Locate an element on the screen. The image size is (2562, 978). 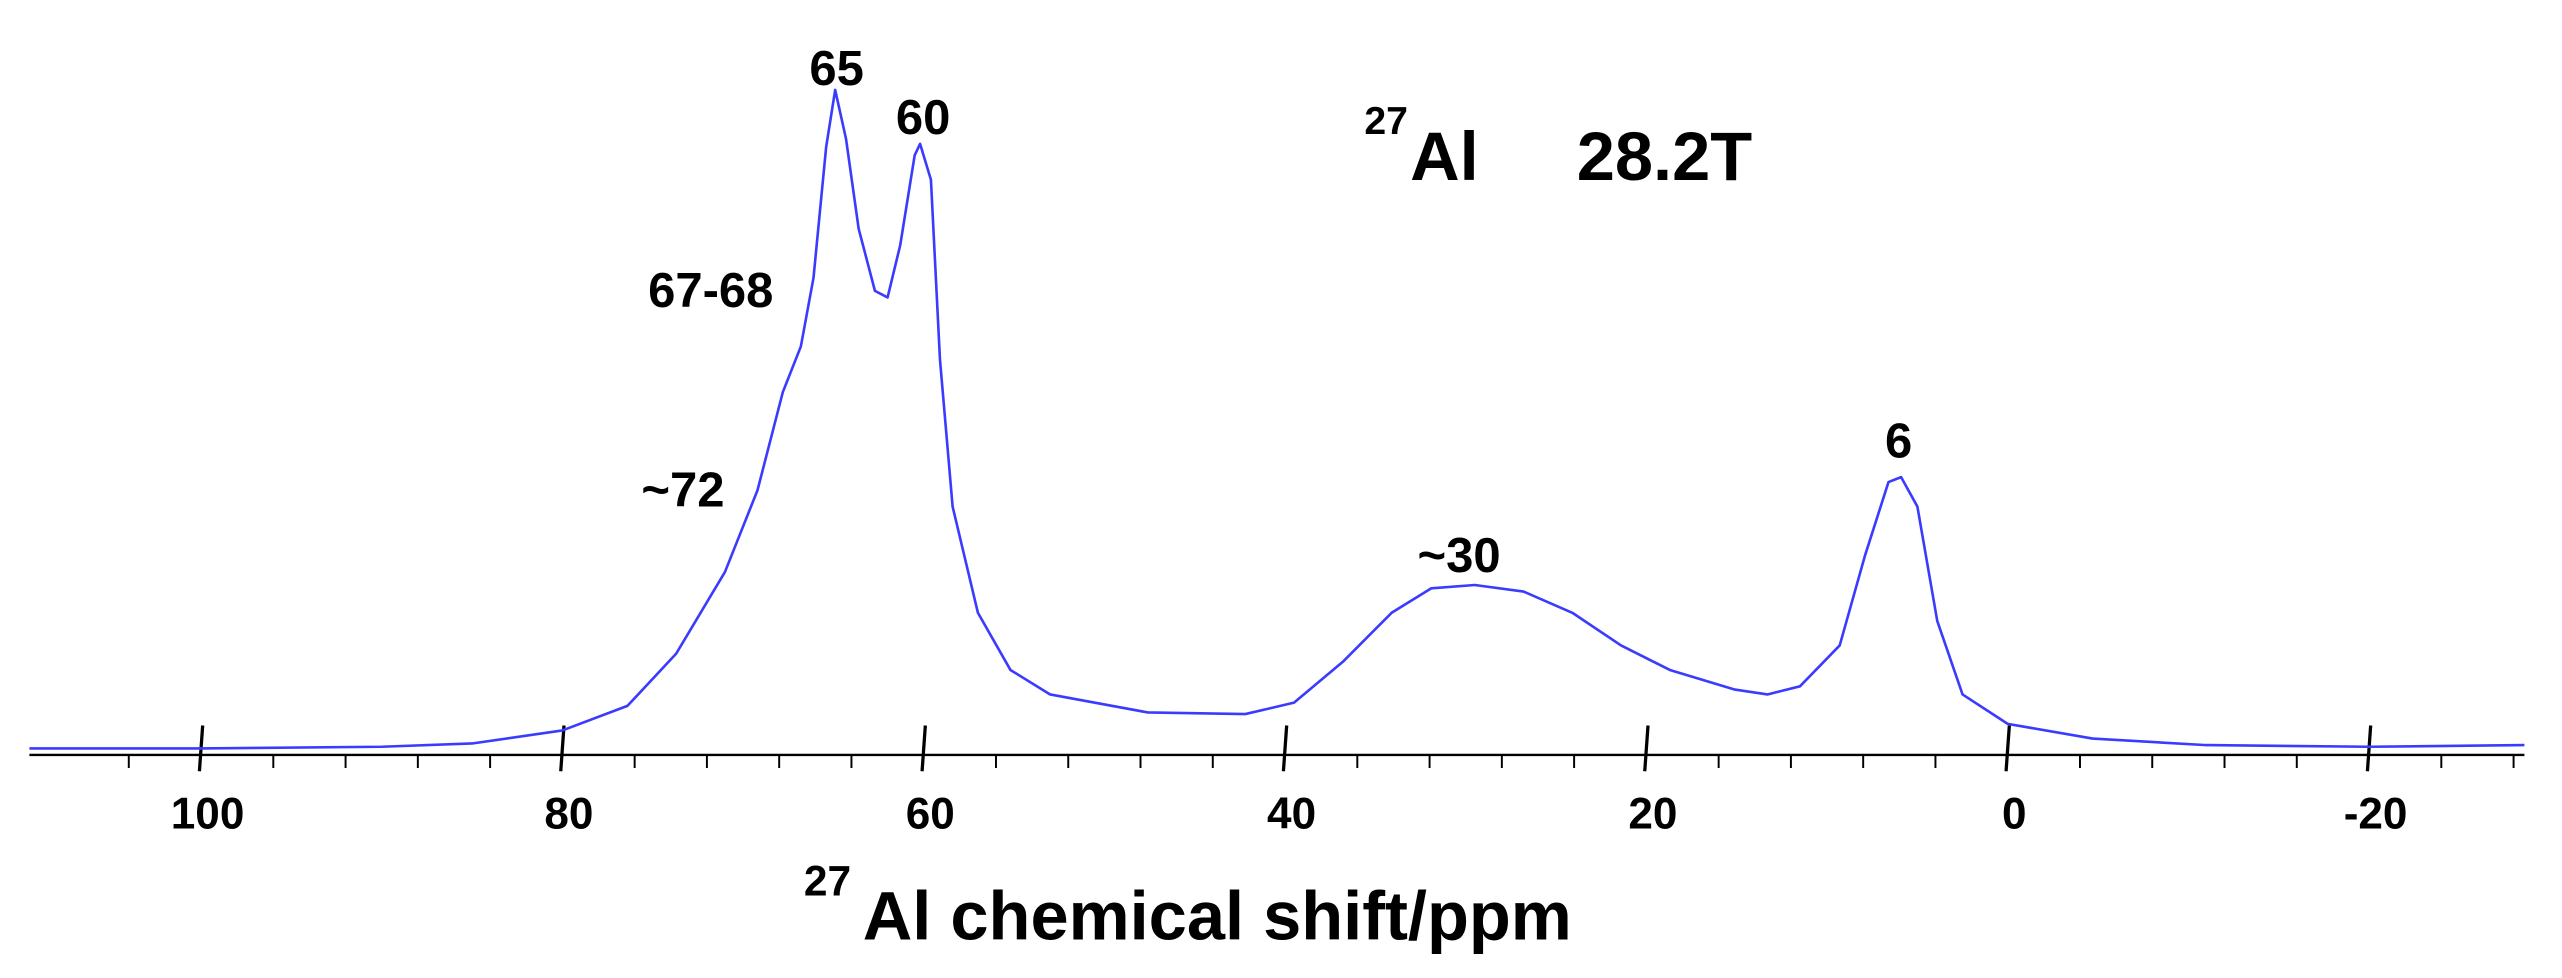
x-tick-label: 0 is located at coordinates (2014, 813).